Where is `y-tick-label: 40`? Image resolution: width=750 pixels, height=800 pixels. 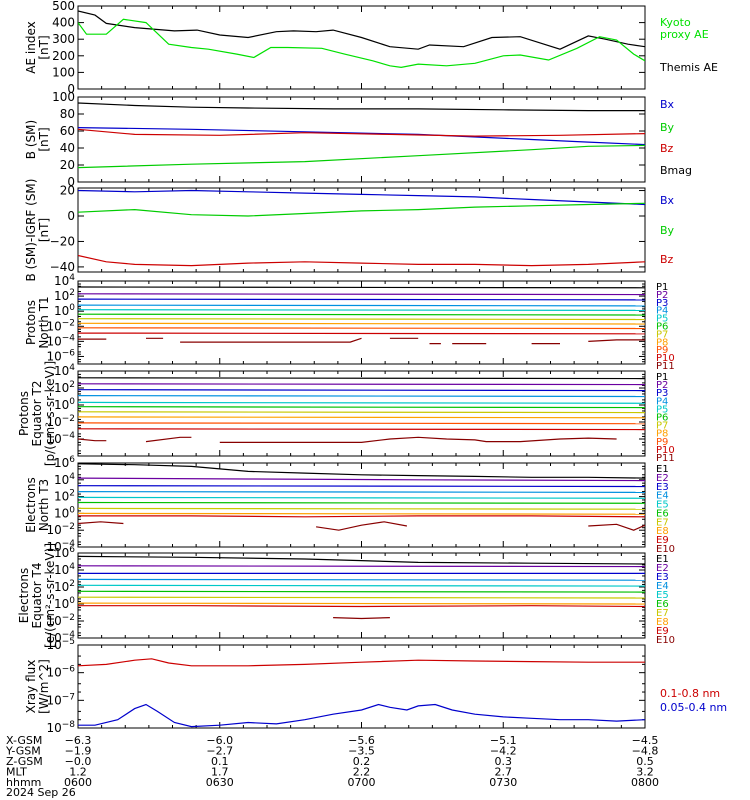
y-tick-label: 40 is located at coordinates (67, 148).